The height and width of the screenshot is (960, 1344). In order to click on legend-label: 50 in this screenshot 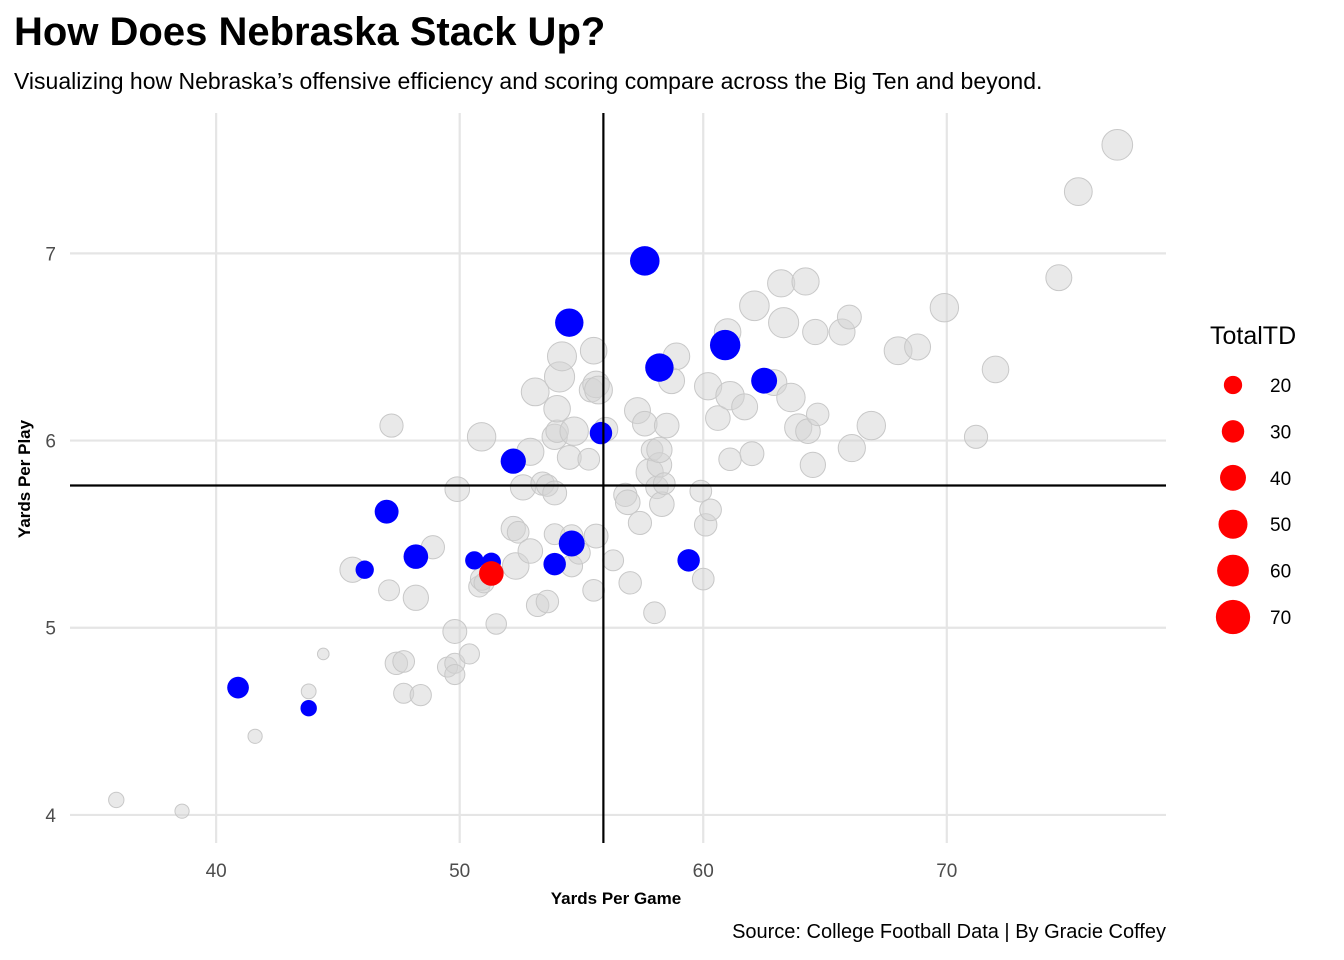, I will do `click(1280, 525)`.